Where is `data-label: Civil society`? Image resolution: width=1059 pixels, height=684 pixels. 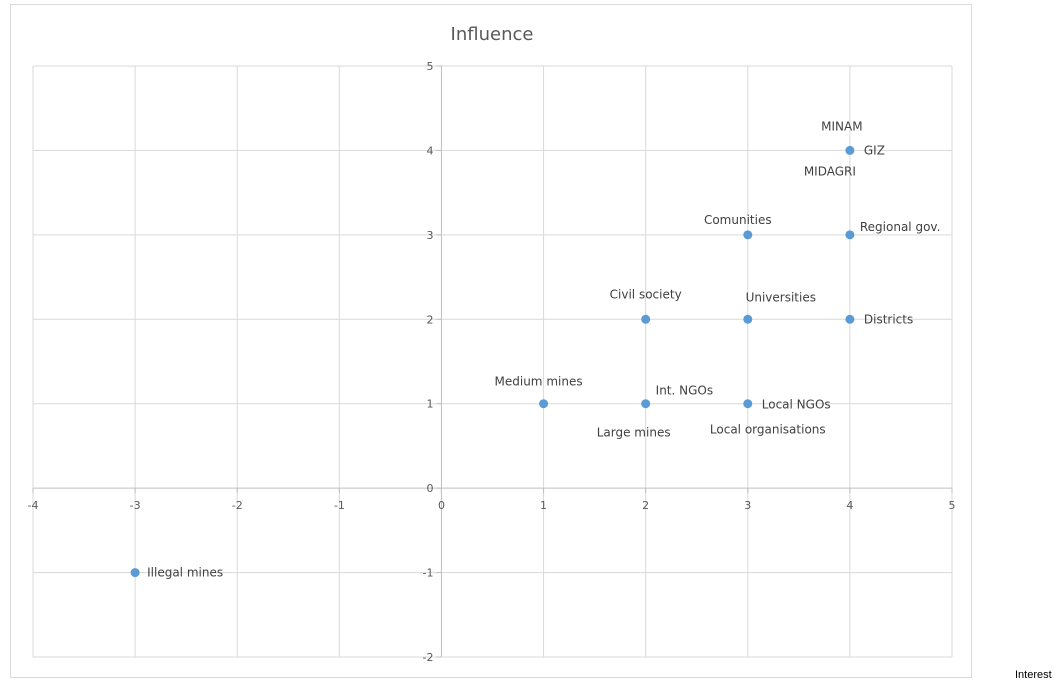 data-label: Civil society is located at coordinates (646, 294).